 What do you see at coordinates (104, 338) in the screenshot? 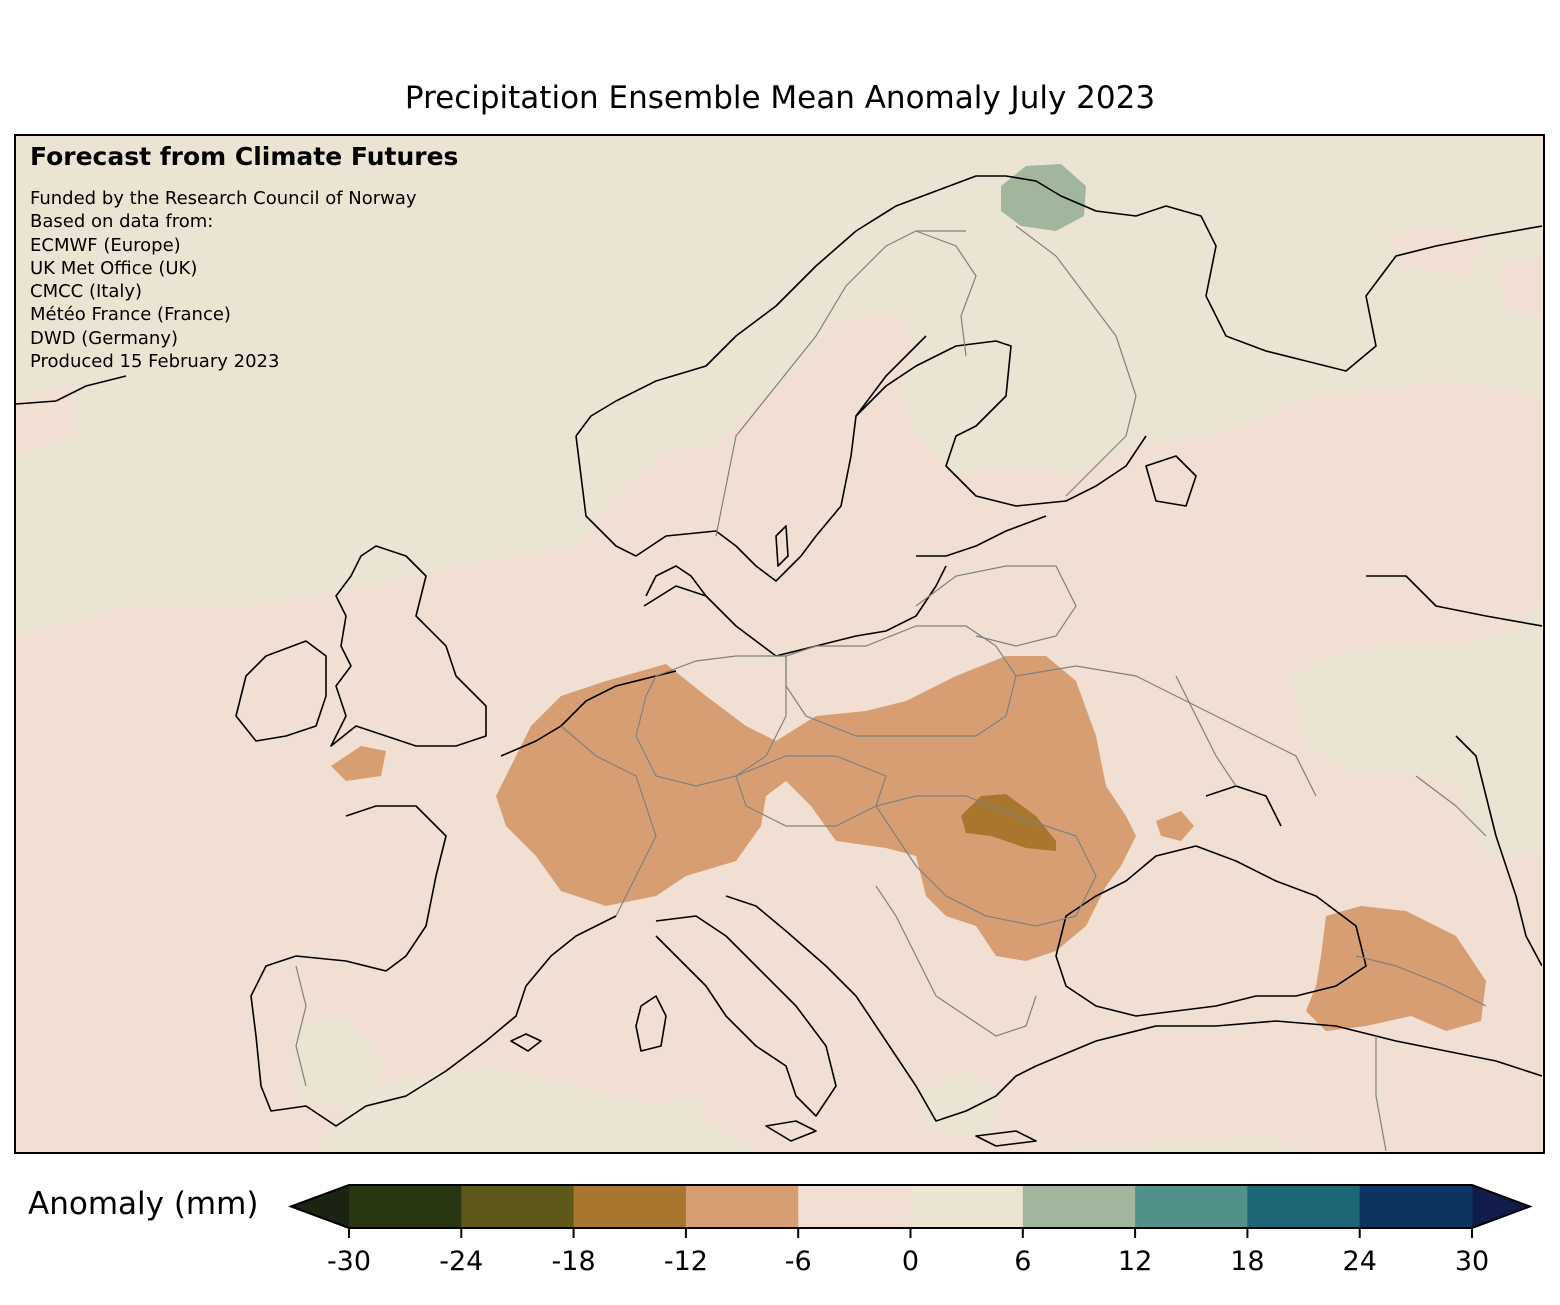
I see `credits-line: DWD (Germany)` at bounding box center [104, 338].